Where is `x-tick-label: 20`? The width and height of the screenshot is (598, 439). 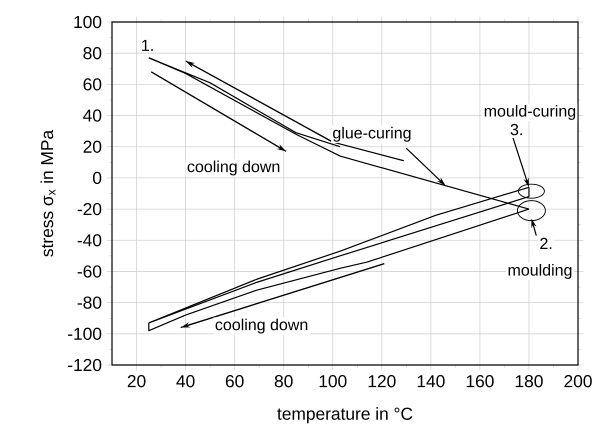
x-tick-label: 20 is located at coordinates (137, 381).